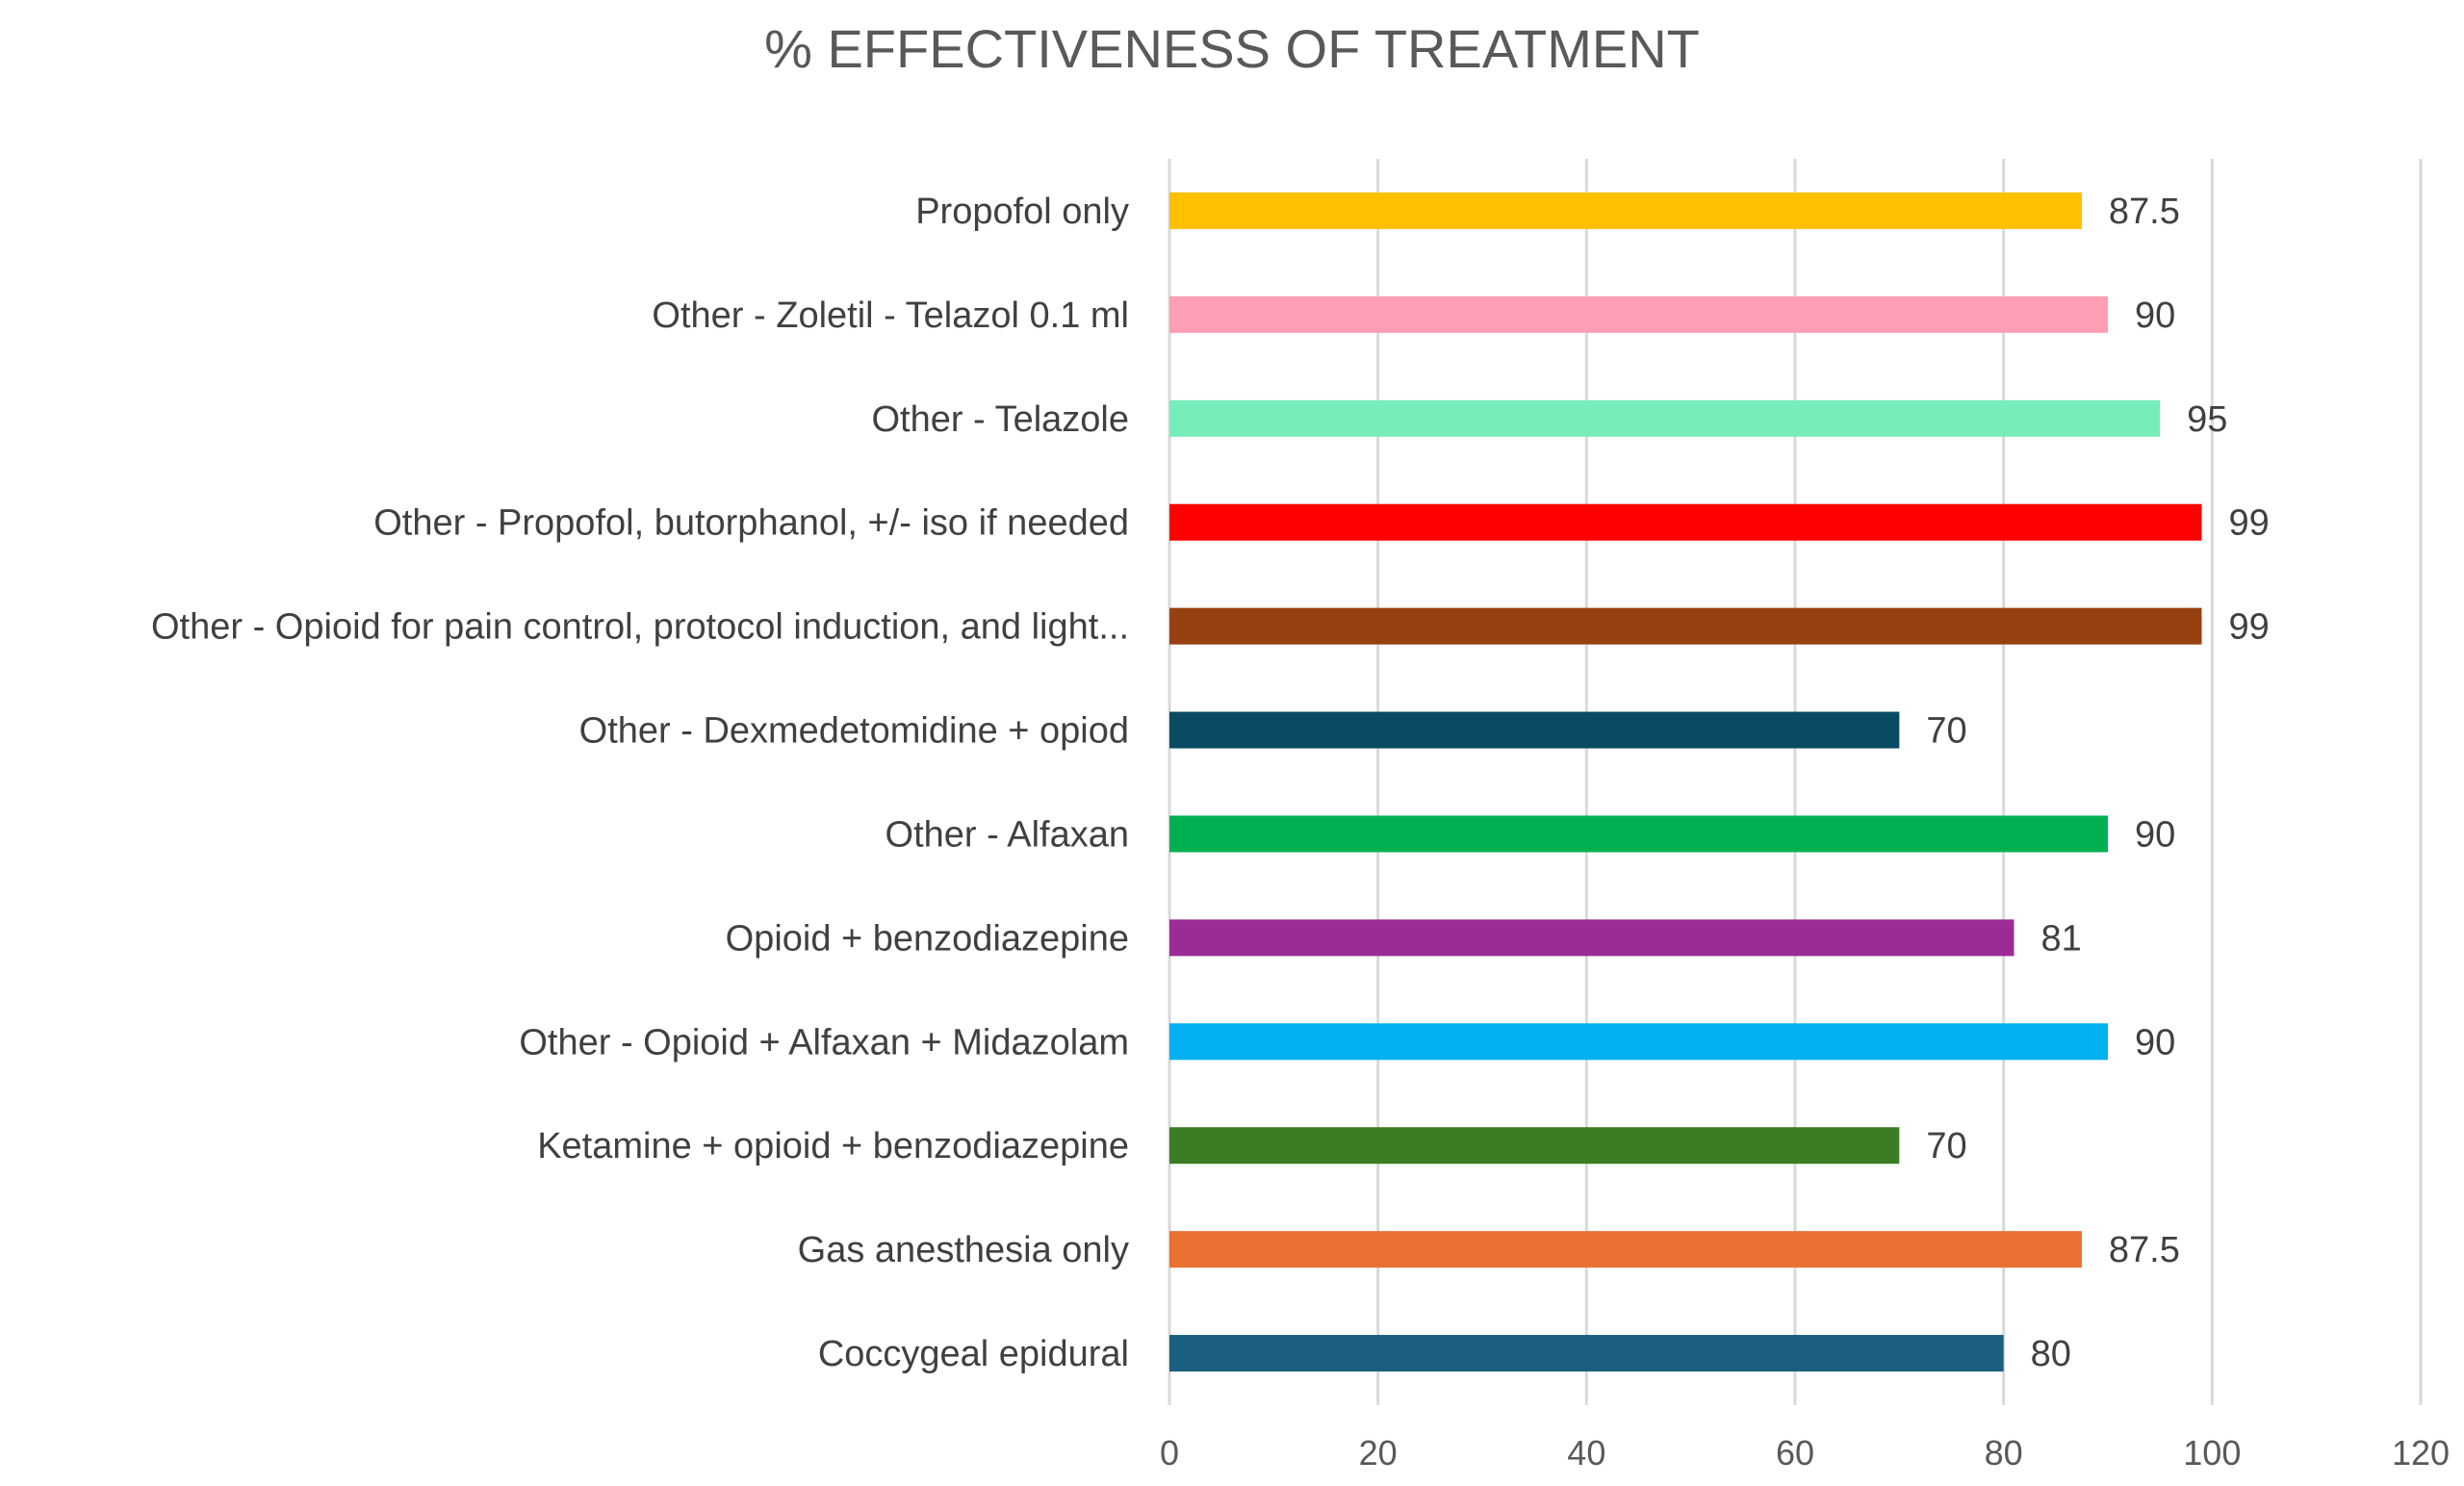 This screenshot has height=1486, width=2464. I want to click on x-tick-label: 0, so click(1169, 1453).